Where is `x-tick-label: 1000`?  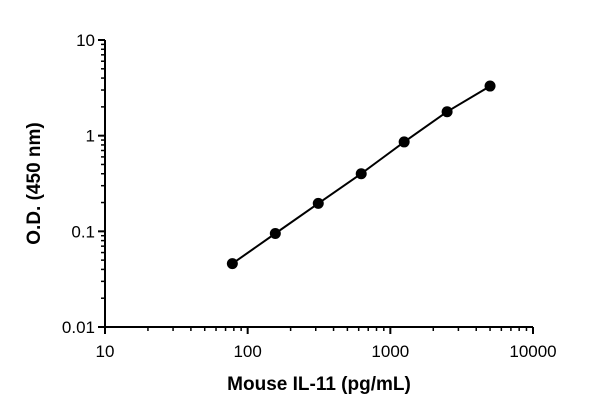 x-tick-label: 1000 is located at coordinates (390, 351).